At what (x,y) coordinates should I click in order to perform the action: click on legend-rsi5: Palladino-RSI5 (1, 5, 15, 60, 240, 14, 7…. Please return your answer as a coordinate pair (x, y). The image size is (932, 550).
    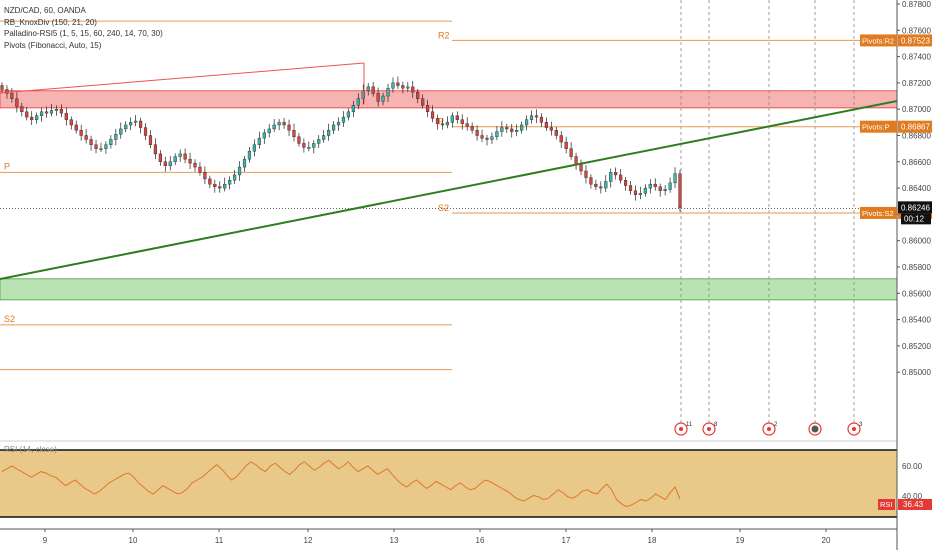
    Looking at the image, I should click on (83, 33).